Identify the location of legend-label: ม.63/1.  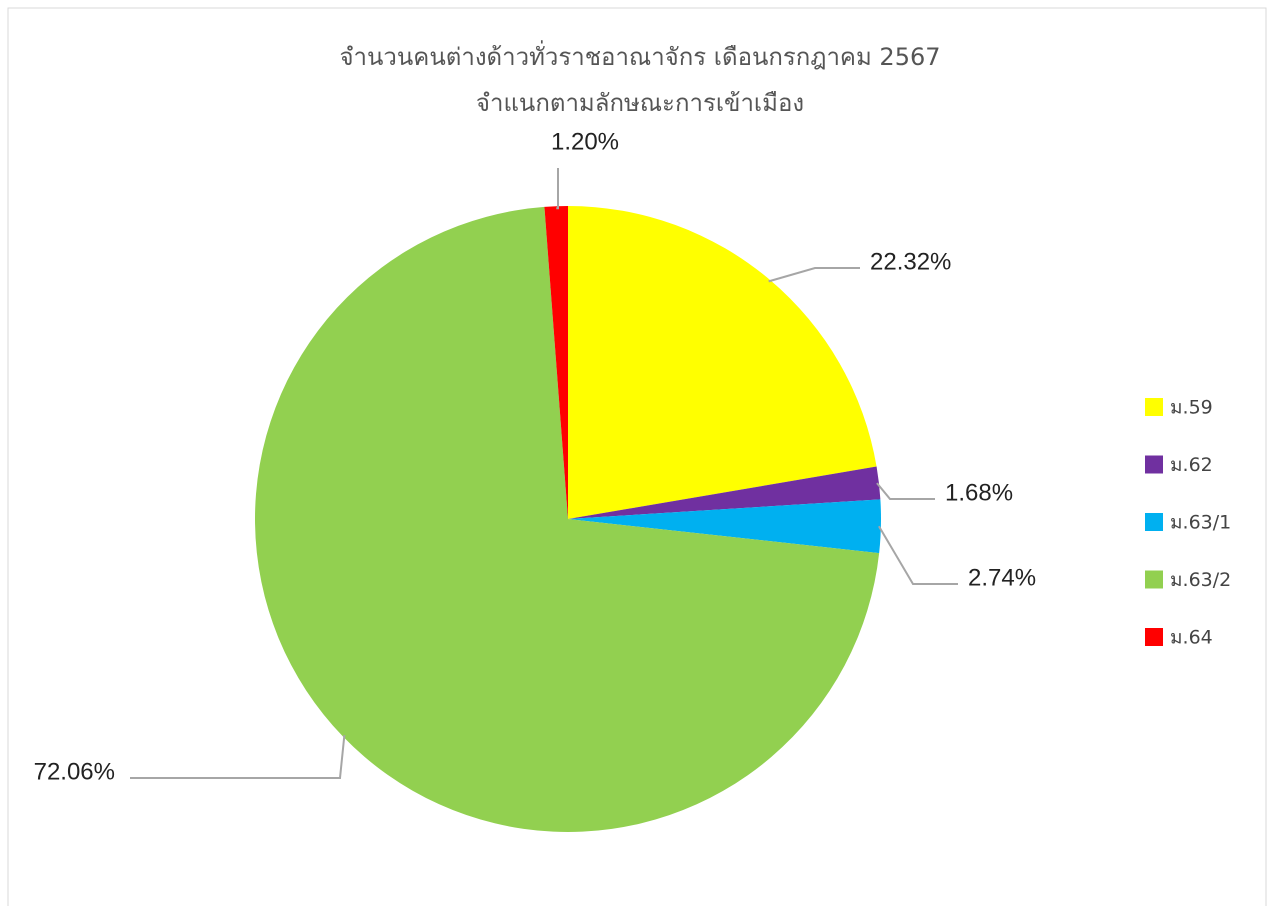
(1200, 523).